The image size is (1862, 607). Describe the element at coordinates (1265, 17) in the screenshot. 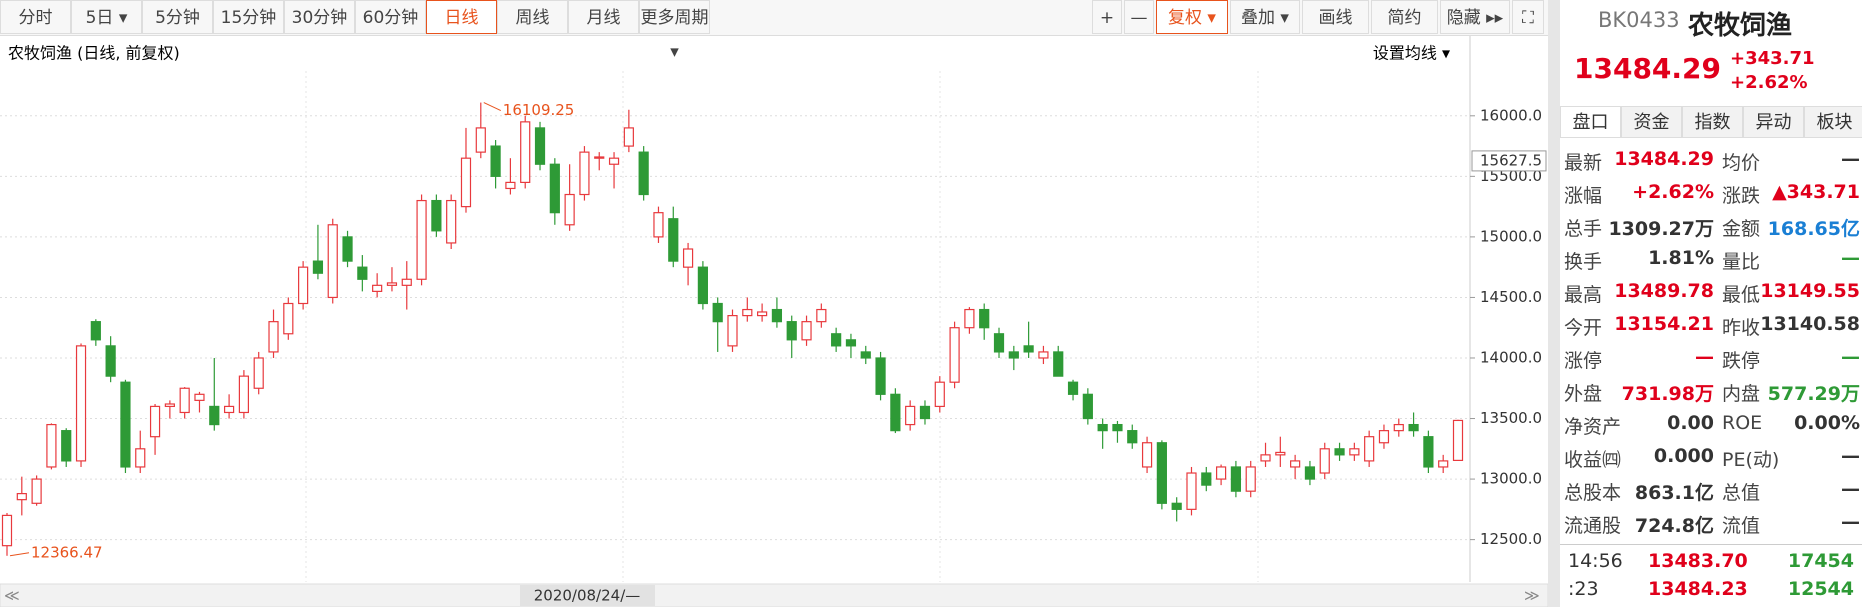

I see `toolbar-button: 叠加 ▾` at that location.